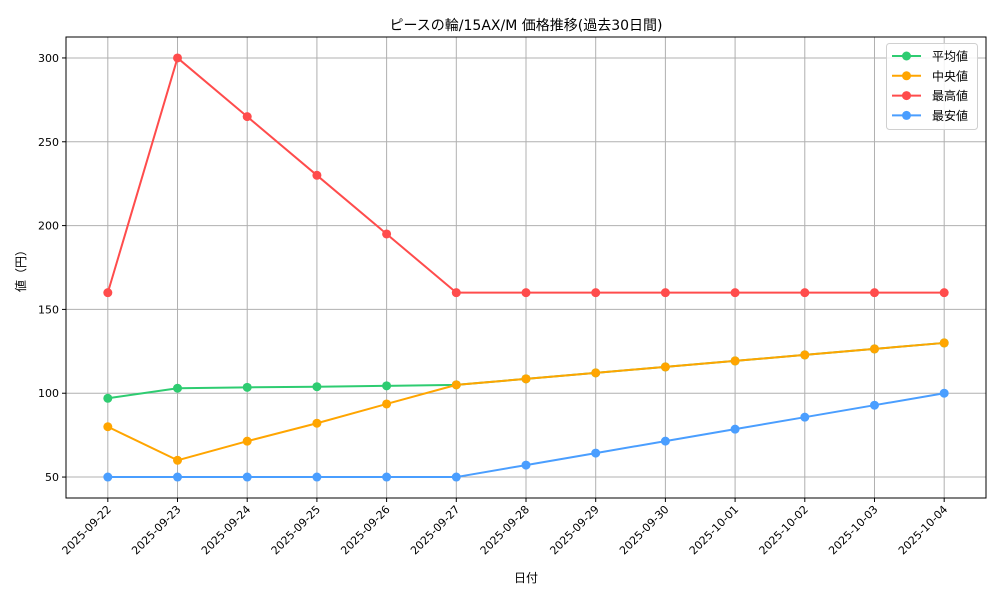 This screenshot has width=1000, height=600. I want to click on legend-label: 中央値, so click(950, 75).